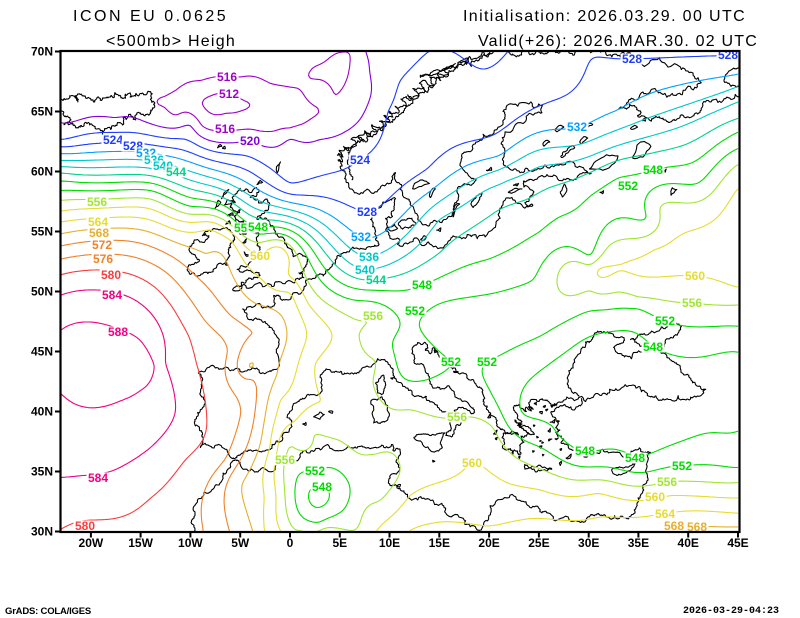 Image resolution: width=800 pixels, height=618 pixels. Describe the element at coordinates (638, 543) in the screenshot. I see `svg-text: 35E` at that location.